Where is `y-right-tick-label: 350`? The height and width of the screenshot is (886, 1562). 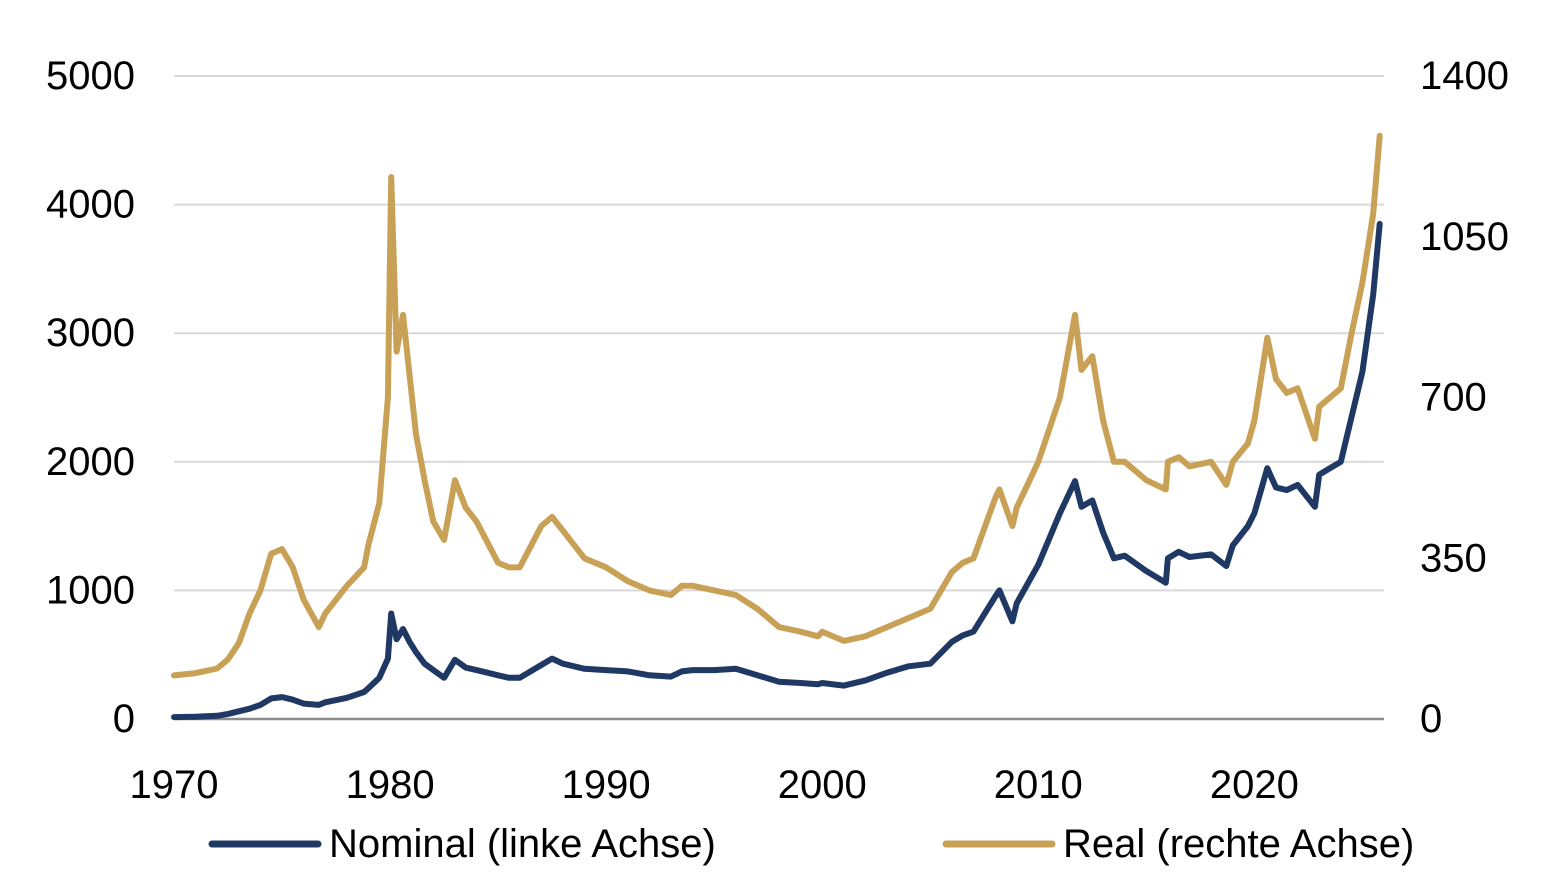
y-right-tick-label: 350 is located at coordinates (1453, 558).